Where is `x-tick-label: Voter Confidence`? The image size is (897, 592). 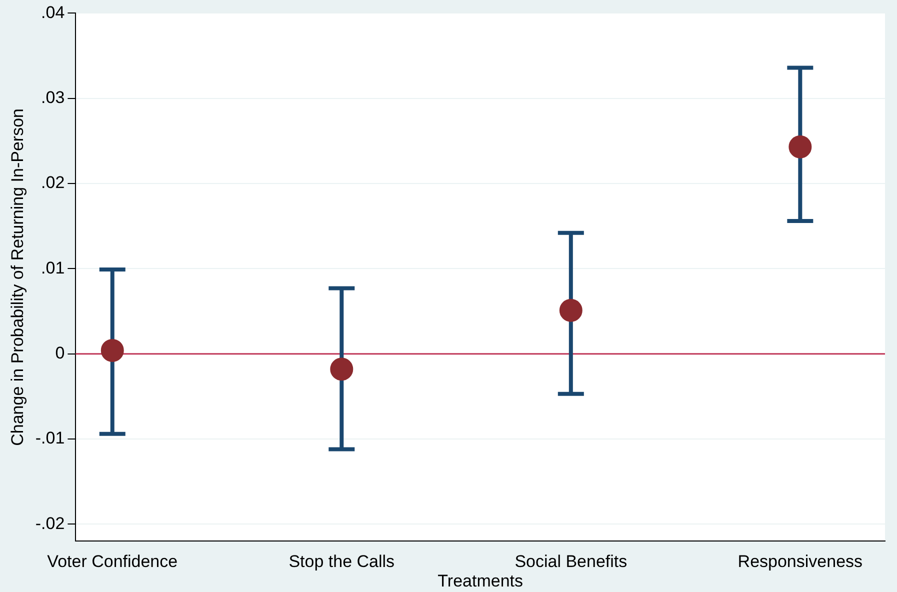 x-tick-label: Voter Confidence is located at coordinates (112, 562).